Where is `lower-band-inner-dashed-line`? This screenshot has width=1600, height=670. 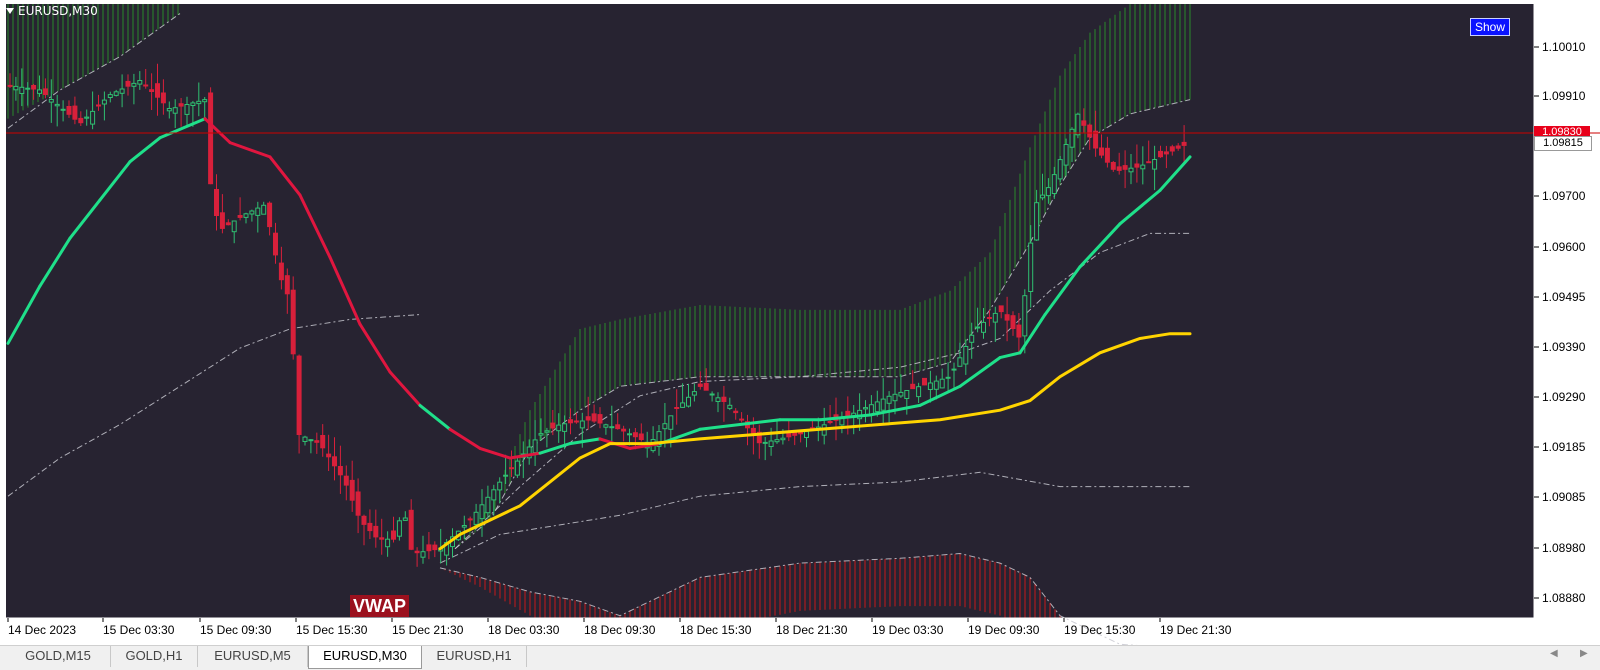
lower-band-inner-dashed-line is located at coordinates (788, 598).